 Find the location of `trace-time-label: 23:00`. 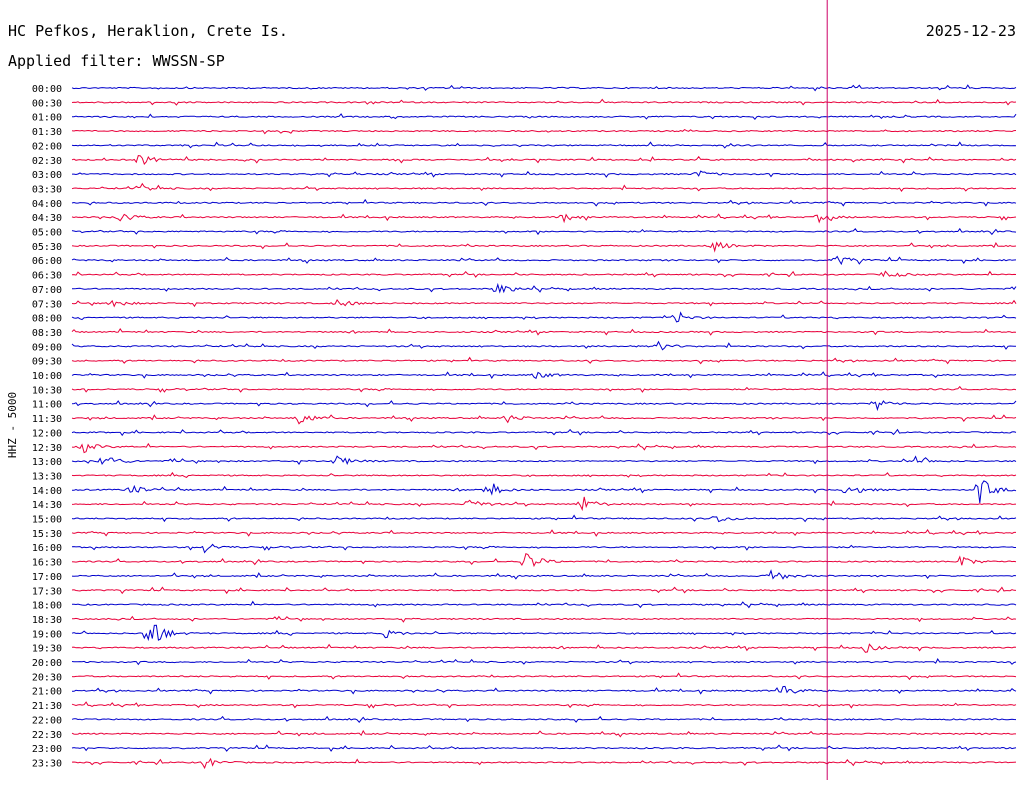

trace-time-label: 23:00 is located at coordinates (47, 749).